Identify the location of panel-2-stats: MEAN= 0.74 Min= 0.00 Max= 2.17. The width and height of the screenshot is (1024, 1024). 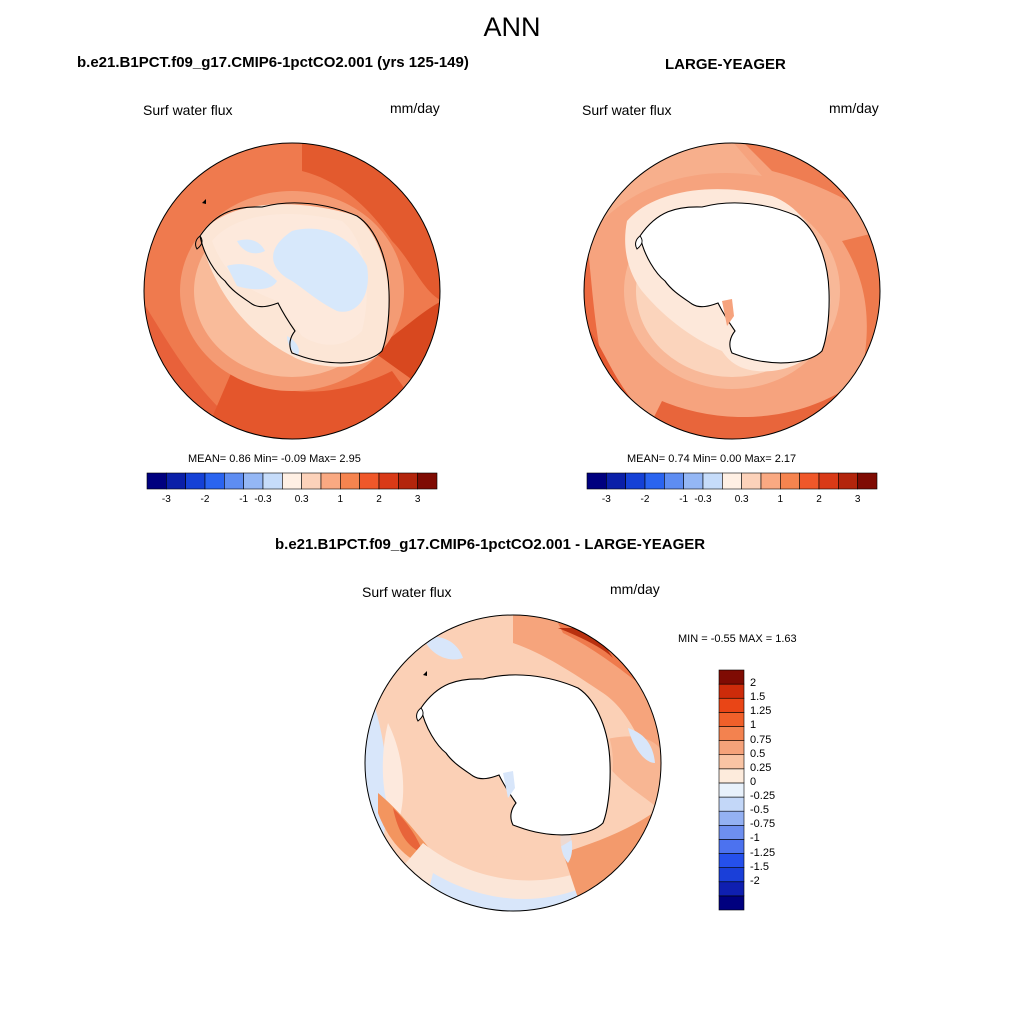
(711, 459).